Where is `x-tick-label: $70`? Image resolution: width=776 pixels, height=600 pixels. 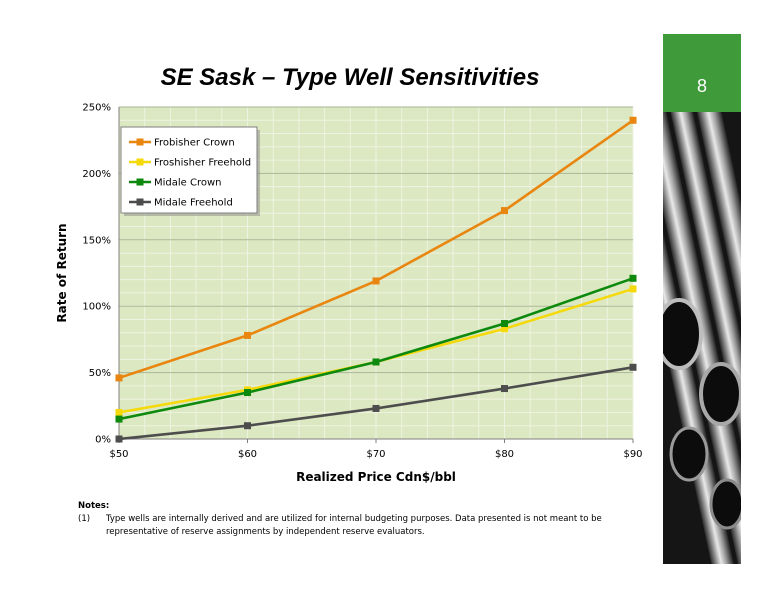 x-tick-label: $70 is located at coordinates (375, 454).